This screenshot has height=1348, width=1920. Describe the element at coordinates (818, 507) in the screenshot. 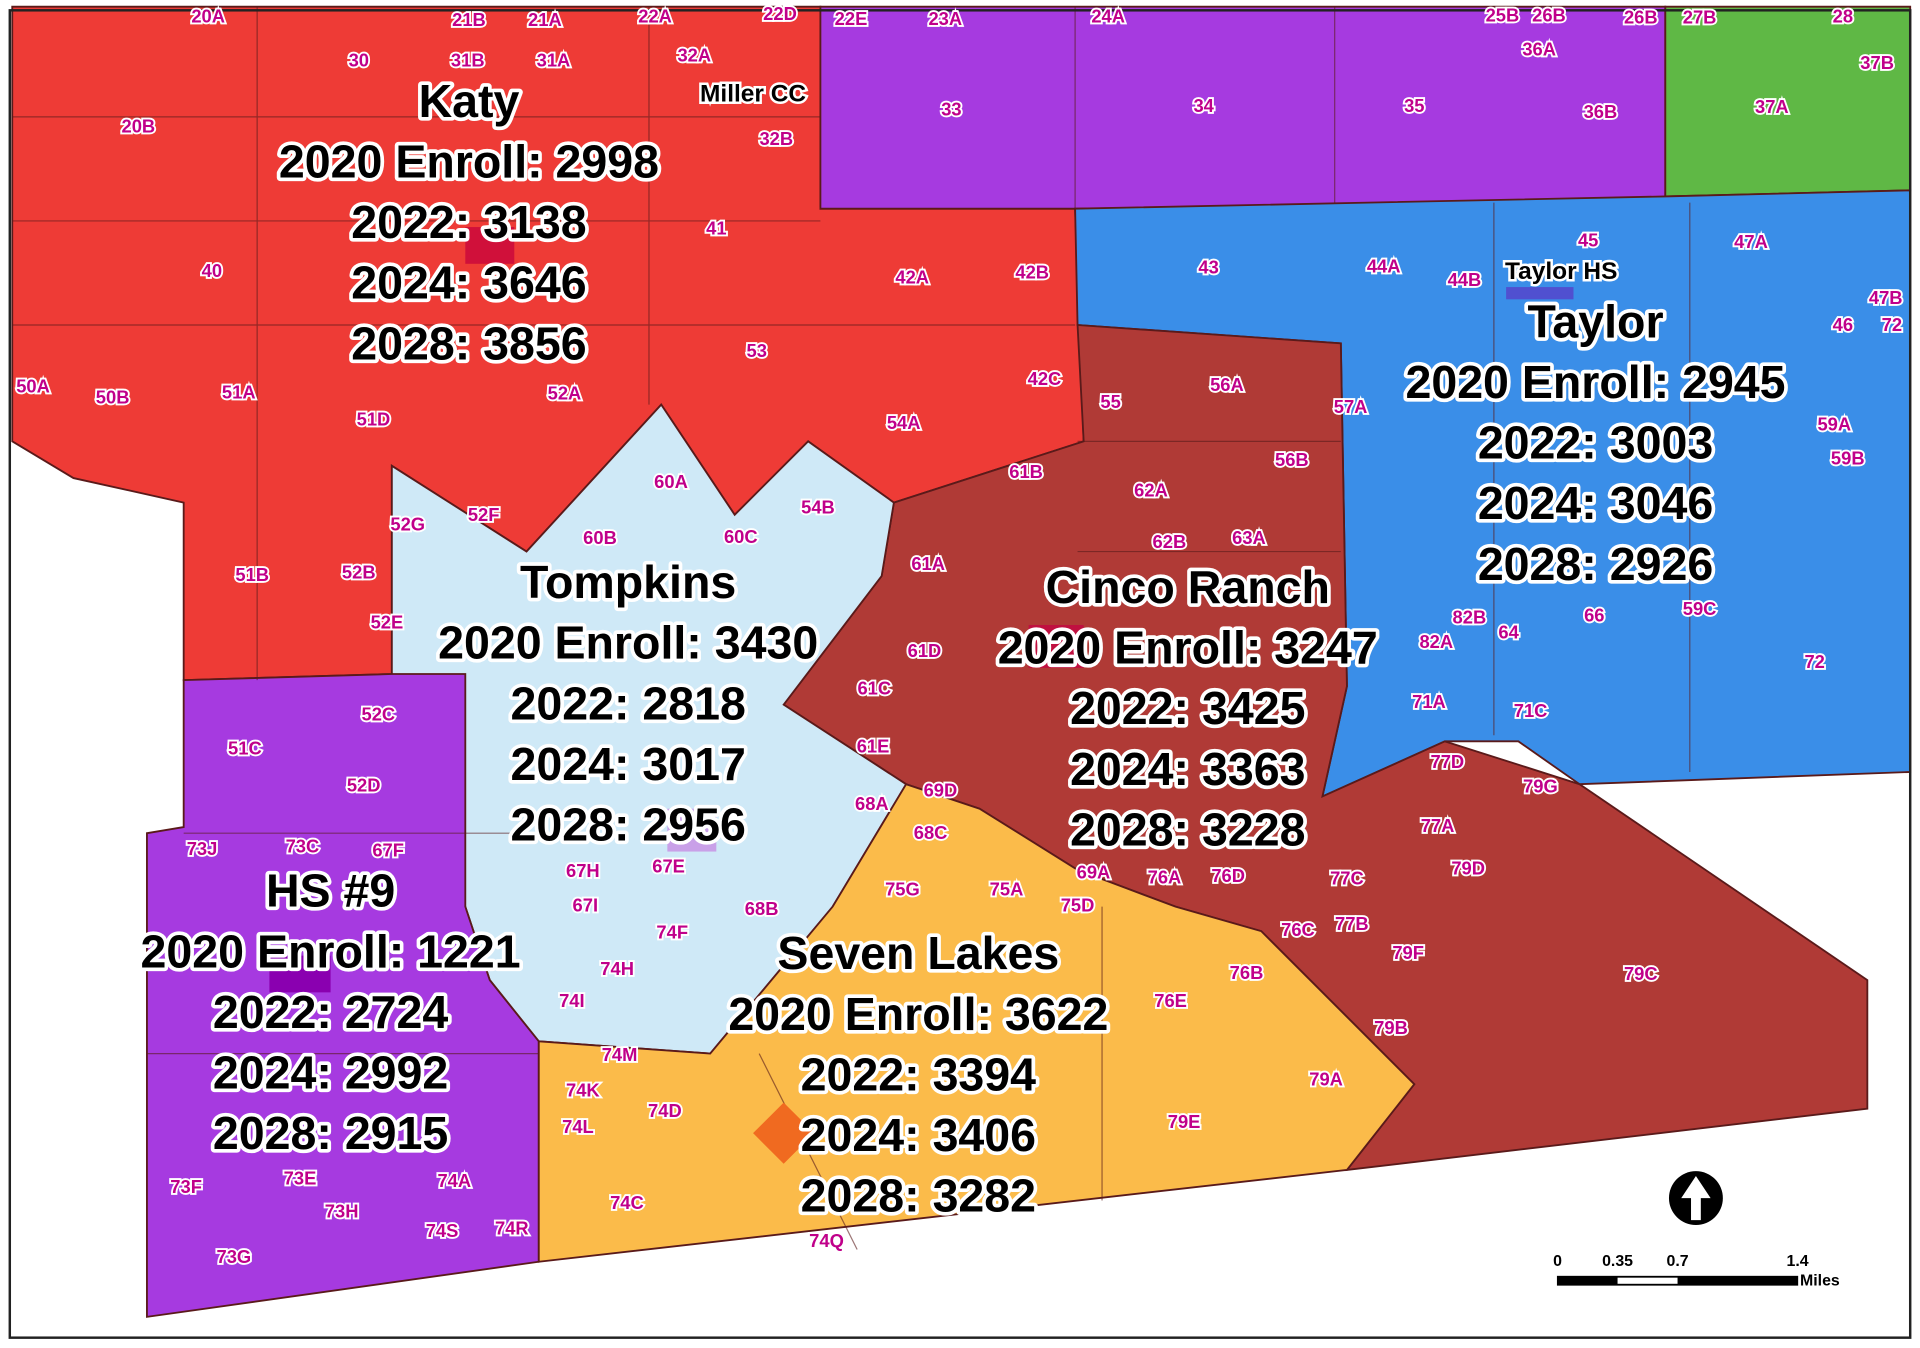

I see `zone-label: 54B` at that location.